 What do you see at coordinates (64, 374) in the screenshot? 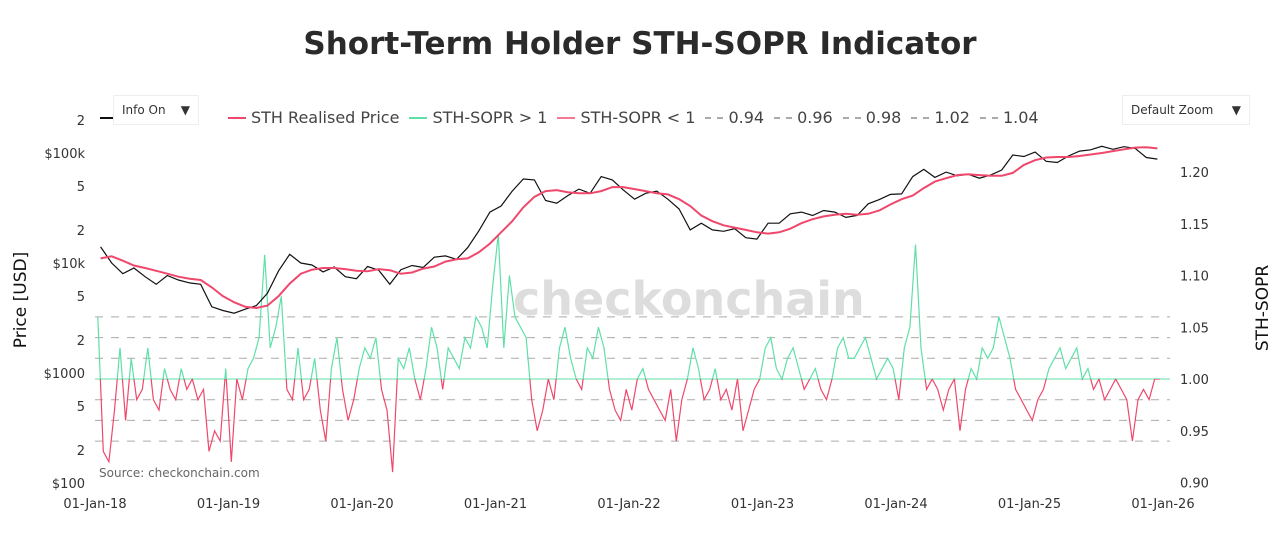
I see `y-left-tick-label: $1000` at bounding box center [64, 374].